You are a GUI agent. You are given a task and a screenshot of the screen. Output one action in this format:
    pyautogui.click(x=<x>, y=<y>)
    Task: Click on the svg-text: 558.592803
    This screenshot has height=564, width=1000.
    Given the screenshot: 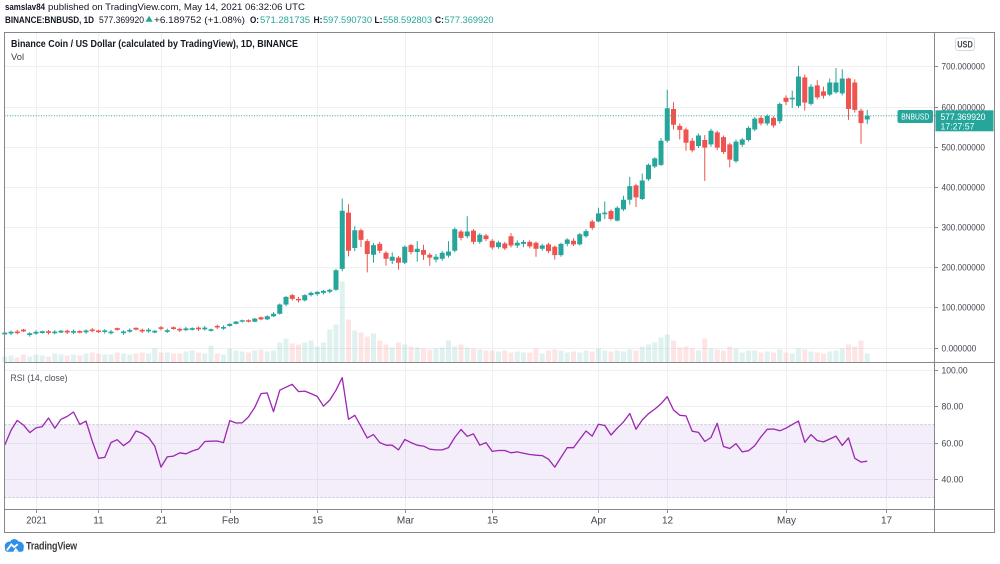 What is the action you would take?
    pyautogui.click(x=407, y=19)
    